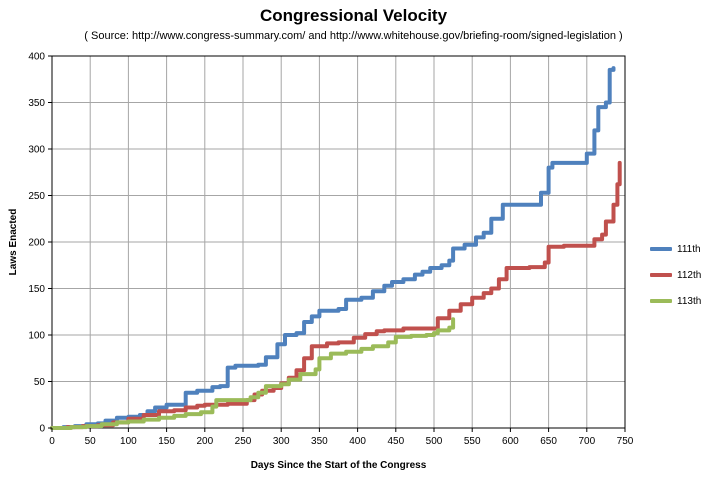  I want to click on y-axis-ticks: 0 50 100 150 200 250 300 350 400, so click(40, 243).